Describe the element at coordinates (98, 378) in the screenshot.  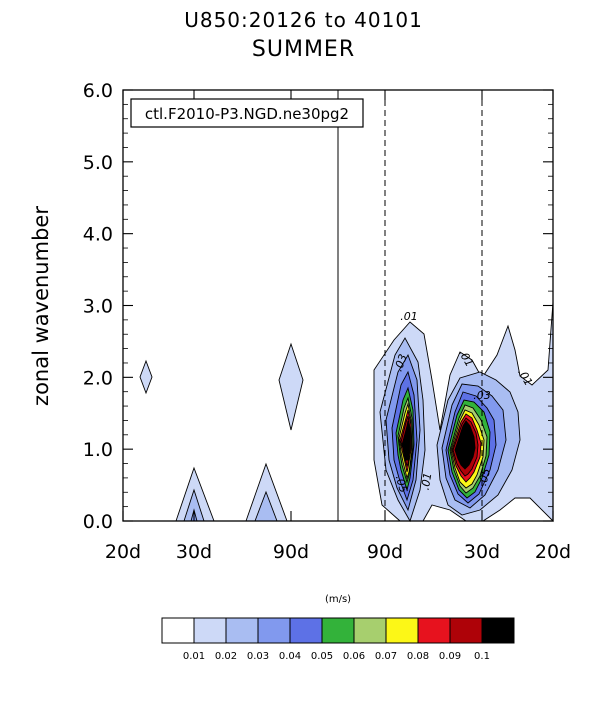
I see `y-tick-label: 2.0` at that location.